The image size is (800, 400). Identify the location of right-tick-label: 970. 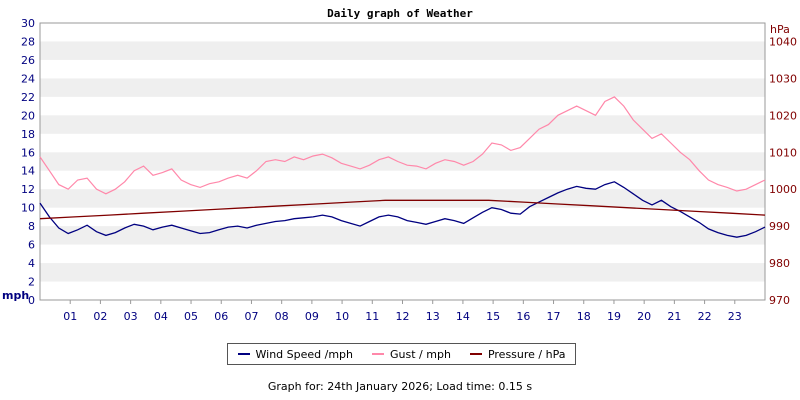
(779, 300).